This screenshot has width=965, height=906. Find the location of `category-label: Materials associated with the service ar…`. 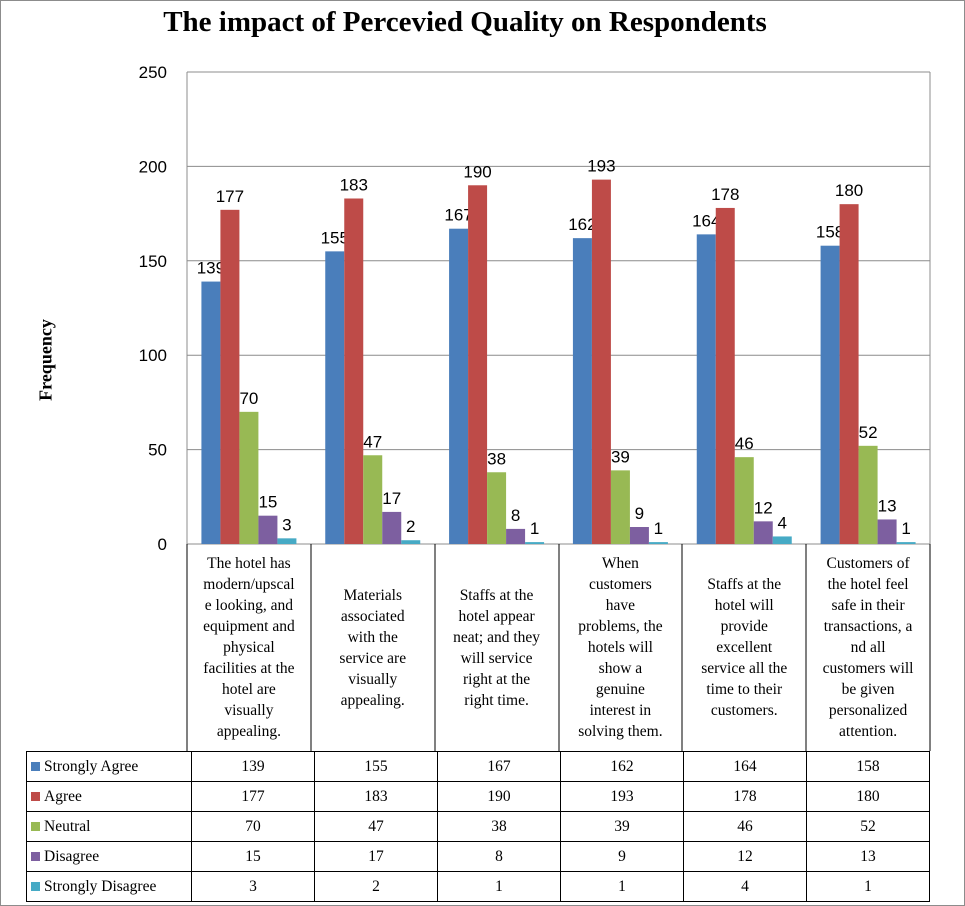

category-label: Materials associated with the service ar… is located at coordinates (373, 647).